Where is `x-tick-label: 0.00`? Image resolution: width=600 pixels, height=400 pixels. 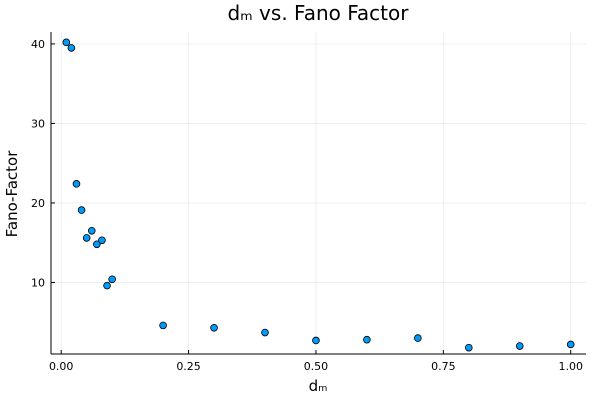 x-tick-label: 0.00 is located at coordinates (61, 366).